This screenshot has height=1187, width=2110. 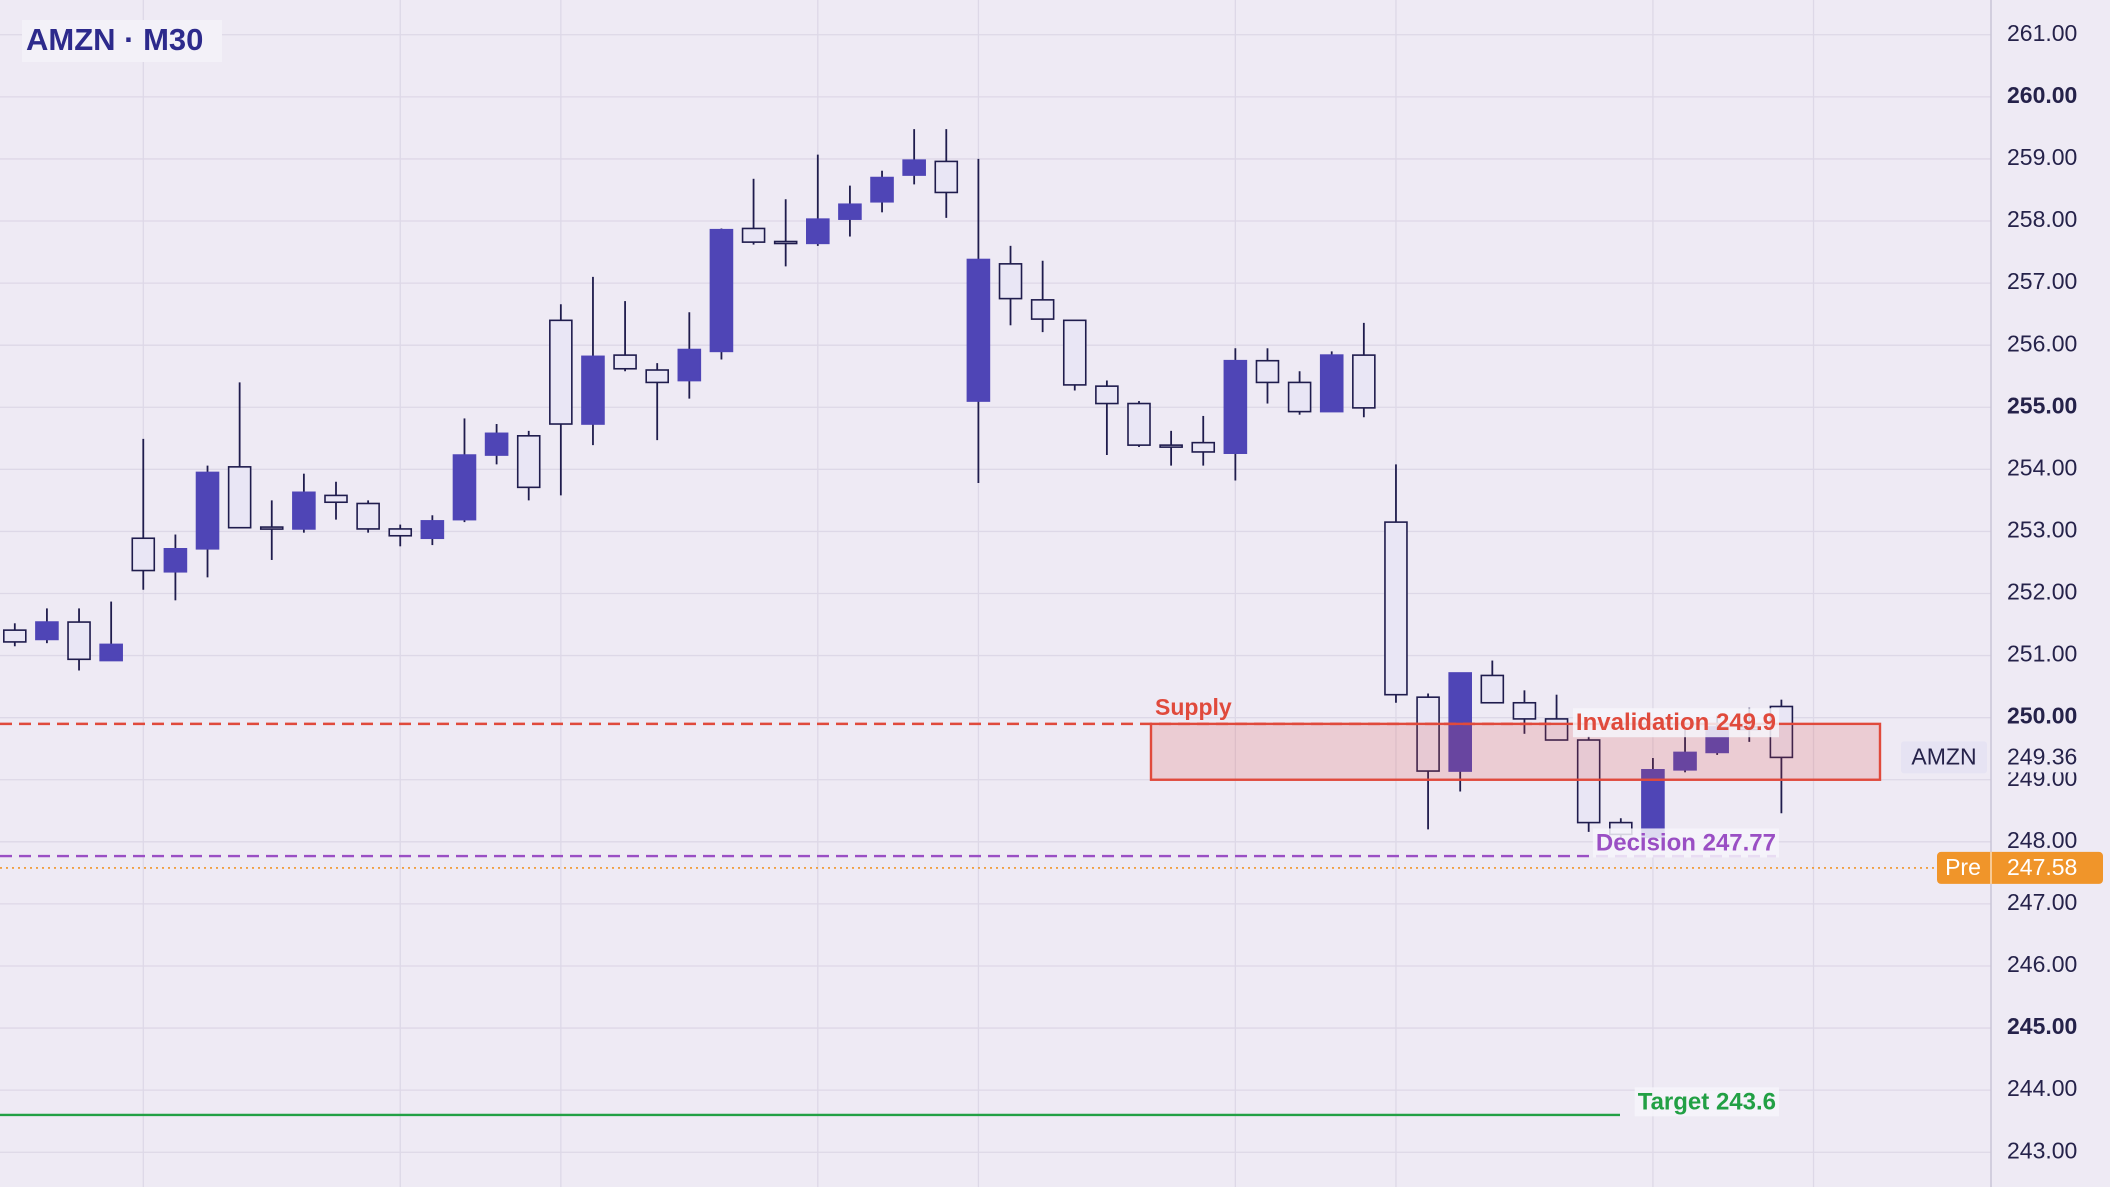 What do you see at coordinates (2042, 95) in the screenshot?
I see `y-tick-label: 260.00` at bounding box center [2042, 95].